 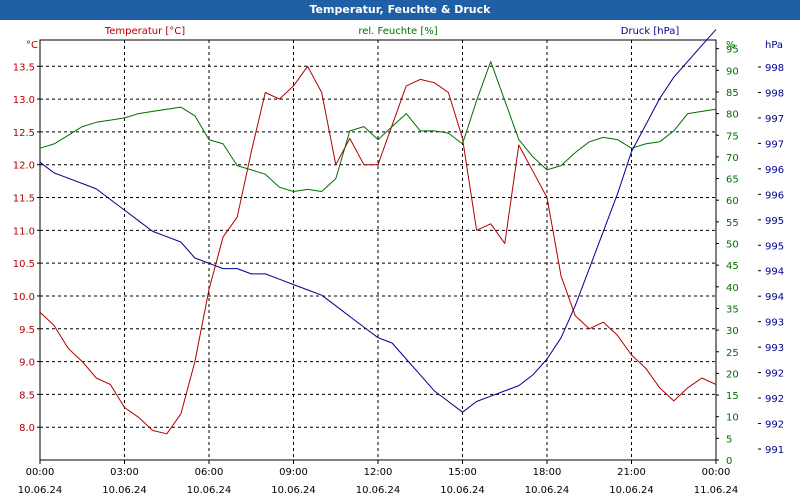 I want to click on hum-tick-17: 85, so click(x=732, y=93).